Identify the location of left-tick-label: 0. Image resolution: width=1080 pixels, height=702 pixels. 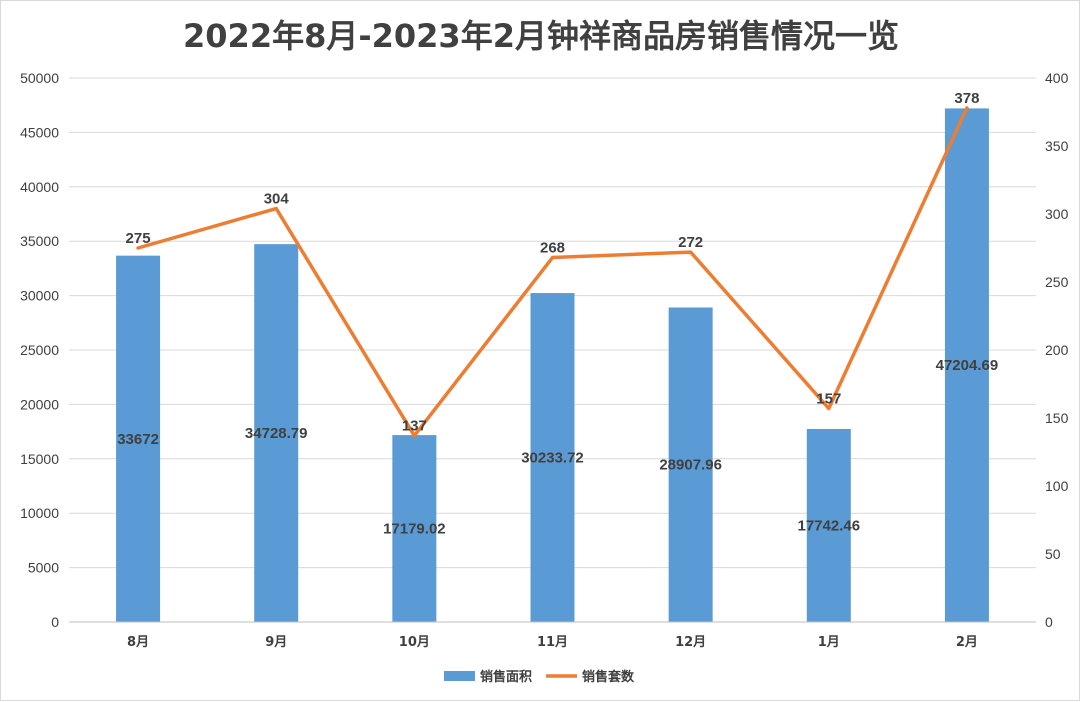
(55, 622).